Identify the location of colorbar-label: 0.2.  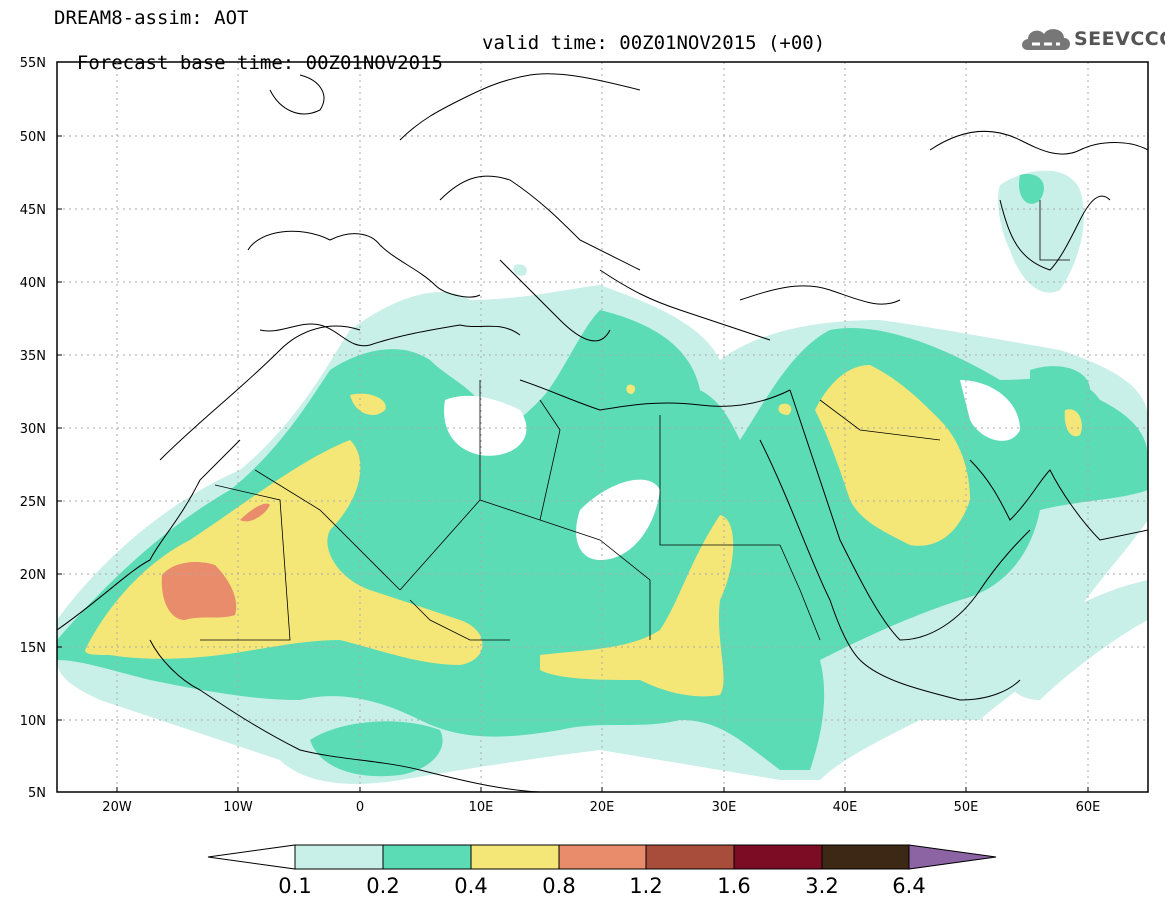
(382, 886).